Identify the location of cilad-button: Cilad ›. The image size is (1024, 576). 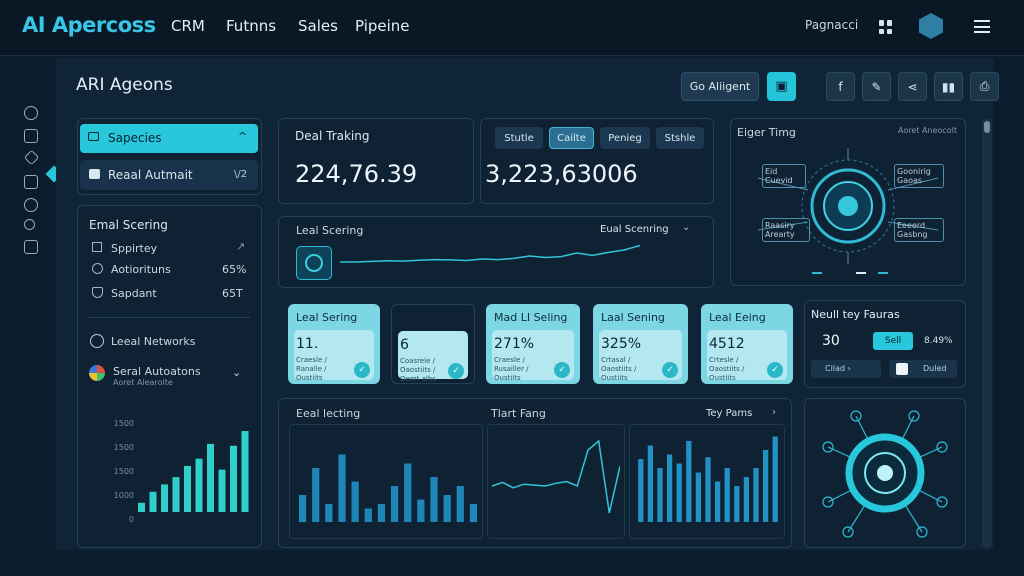
(846, 369).